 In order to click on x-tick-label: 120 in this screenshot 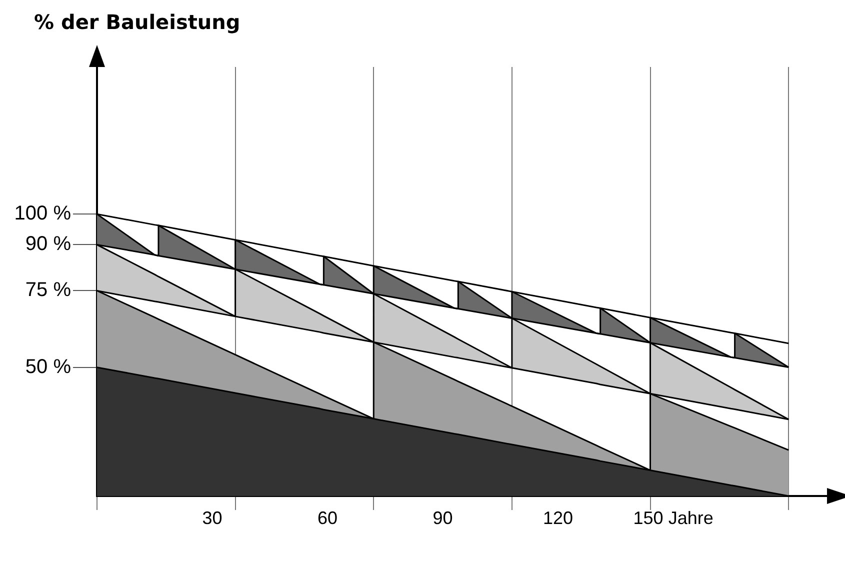, I will do `click(558, 518)`.